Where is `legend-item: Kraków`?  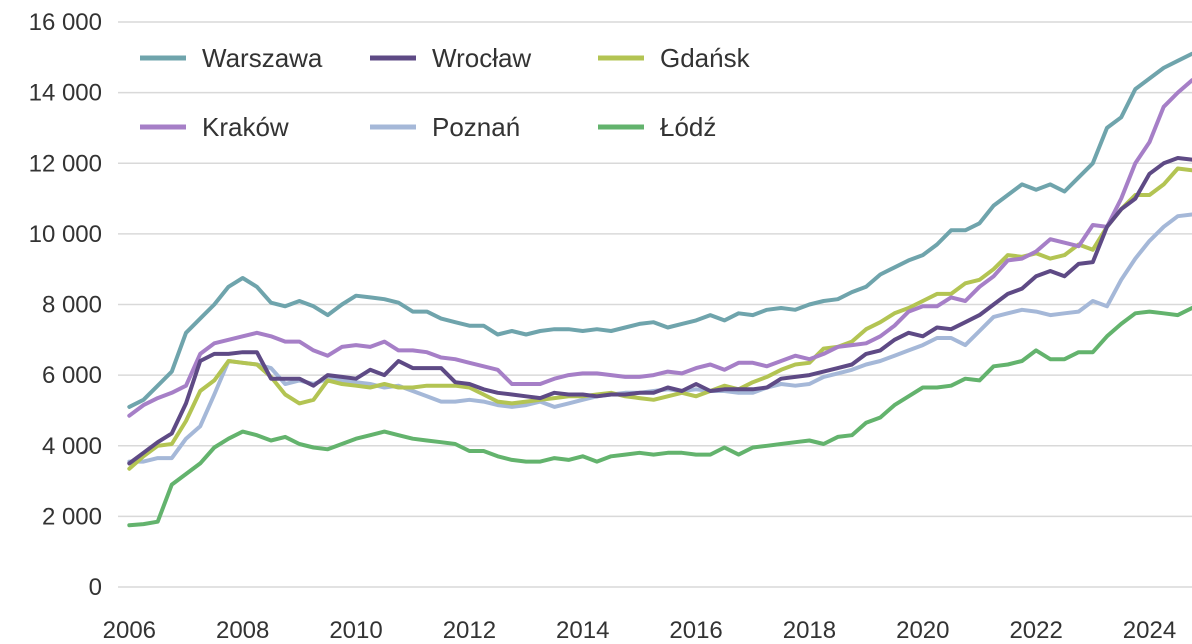 legend-item: Kraków is located at coordinates (214, 127).